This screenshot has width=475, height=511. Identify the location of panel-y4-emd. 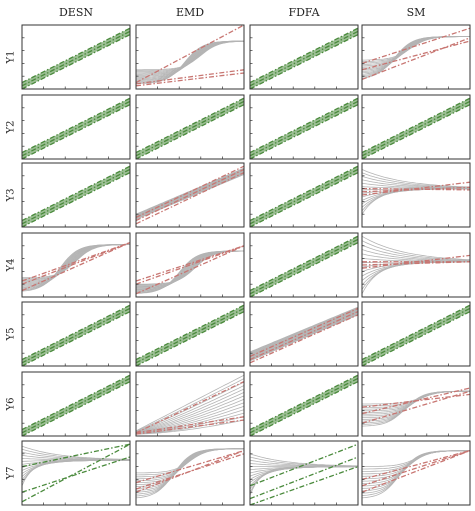
(190, 265).